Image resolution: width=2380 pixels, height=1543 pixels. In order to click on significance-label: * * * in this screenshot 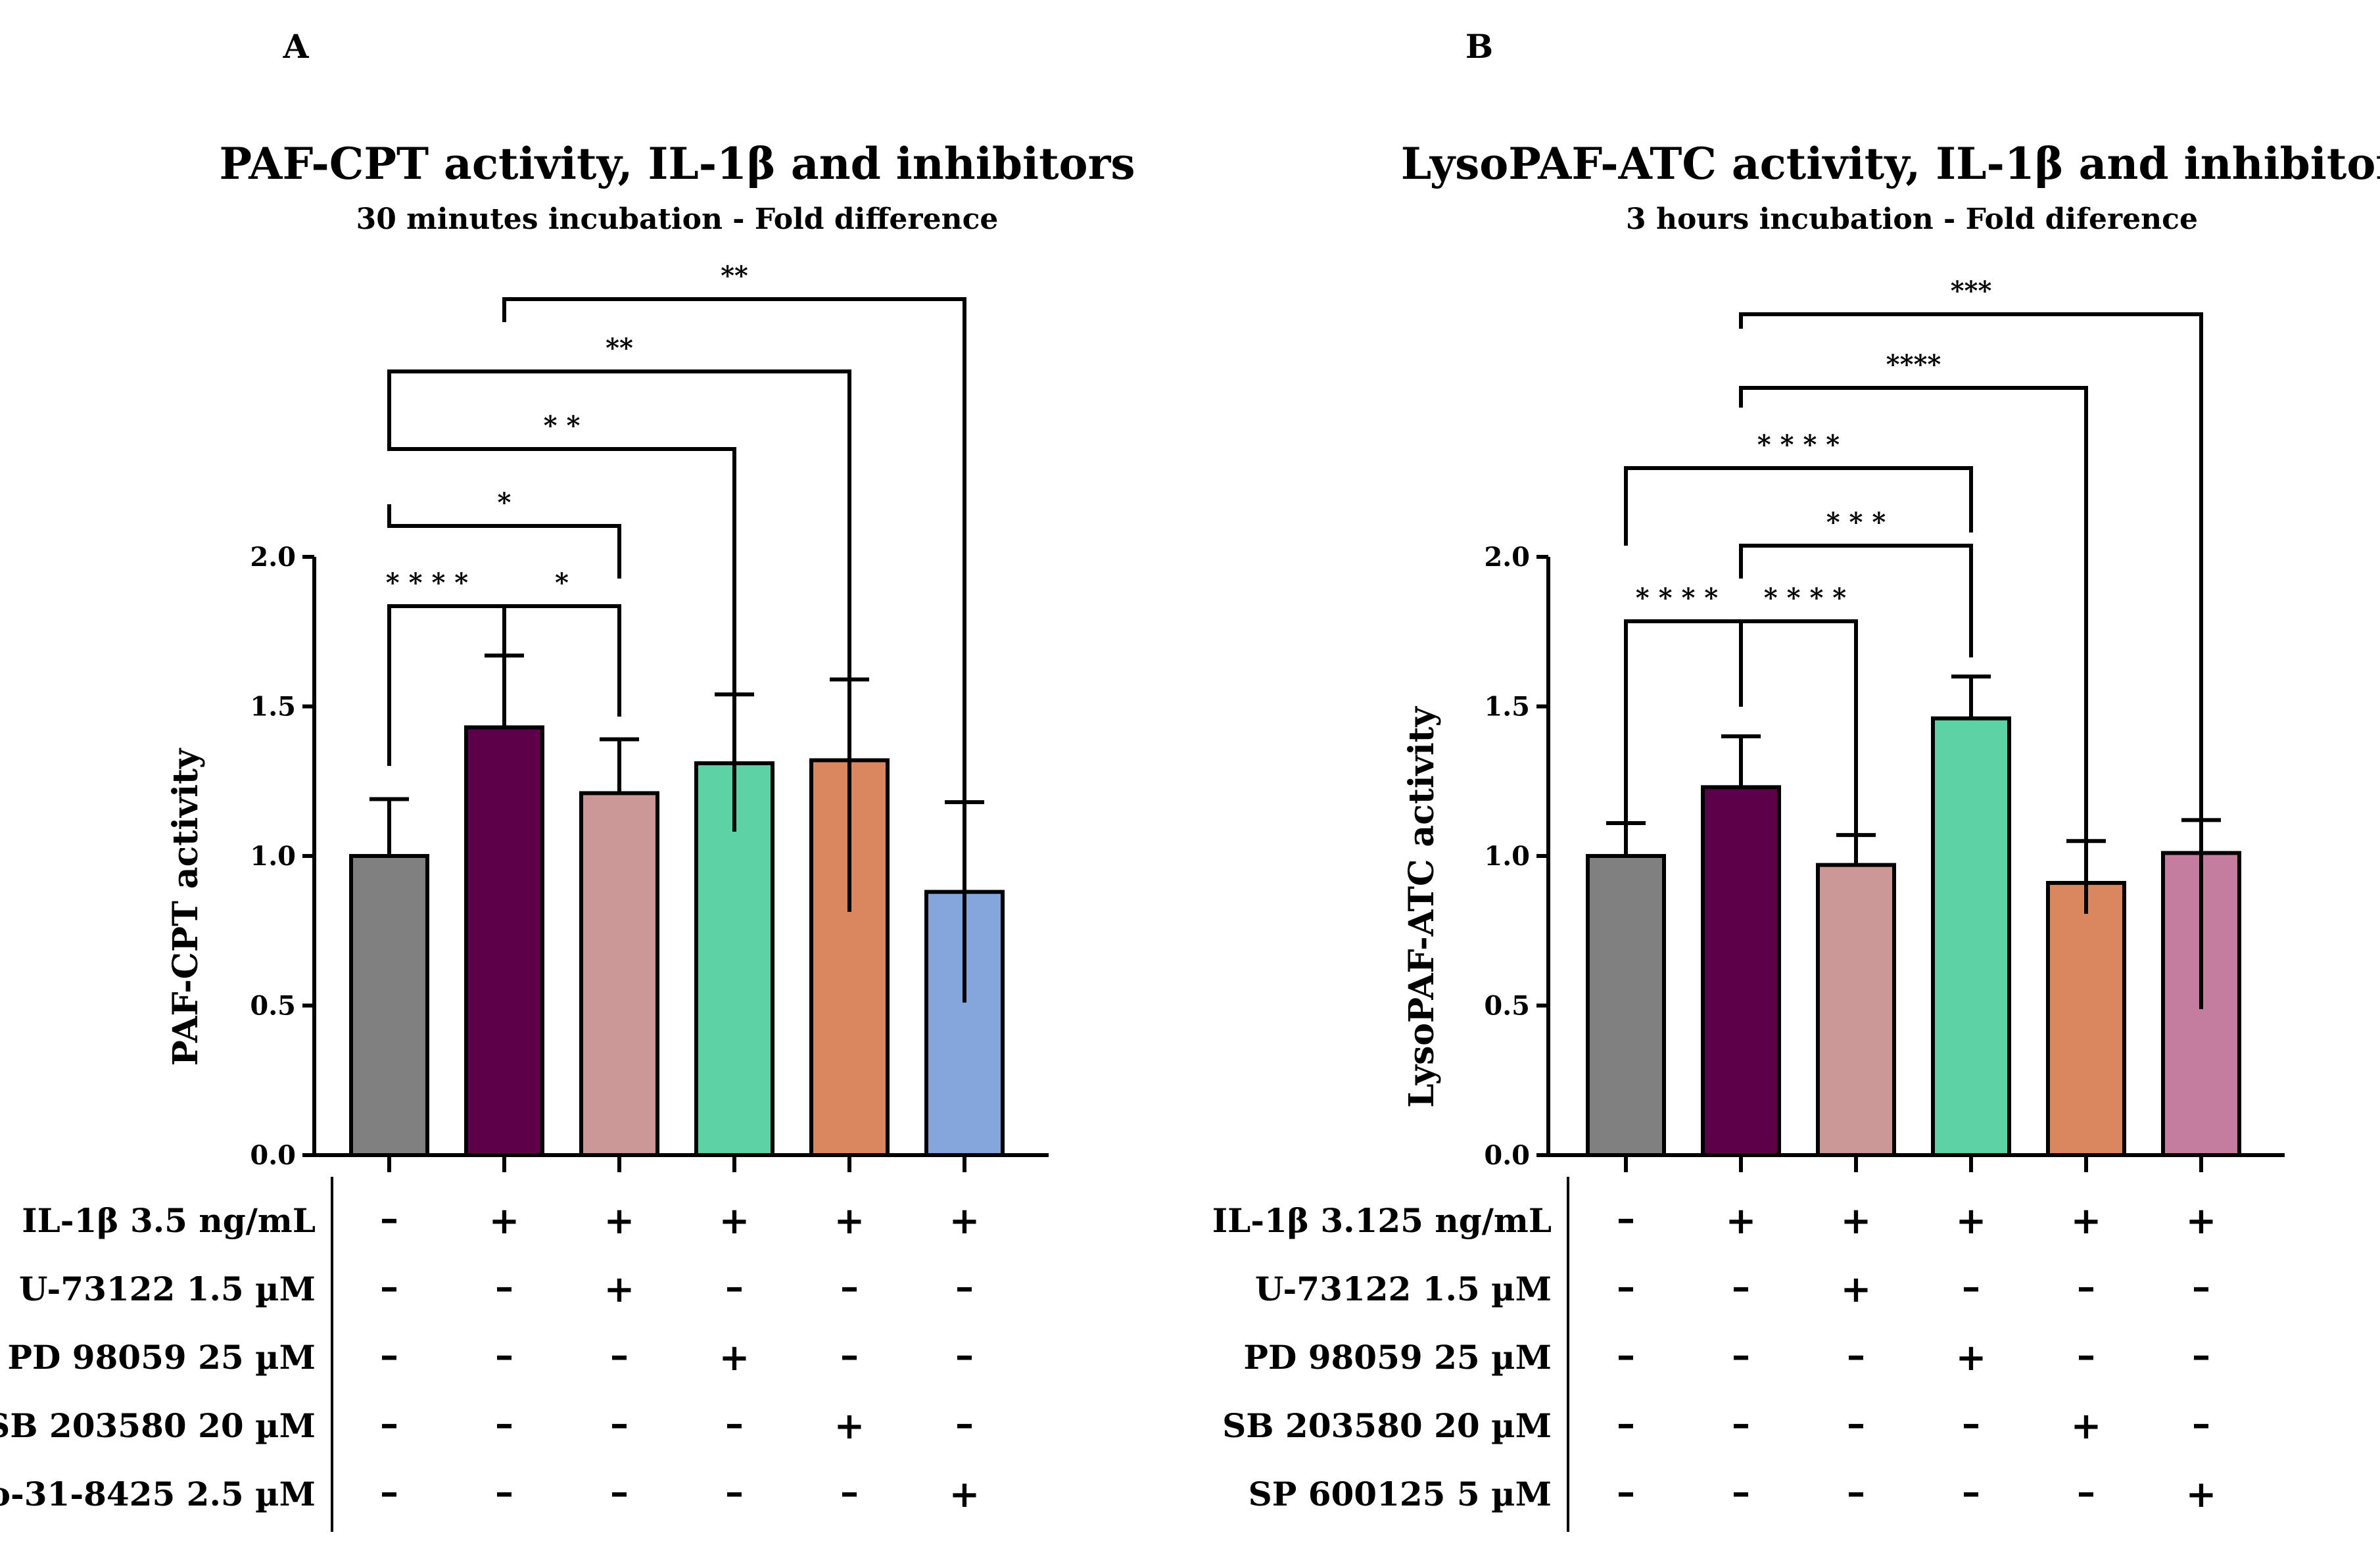, I will do `click(1856, 522)`.